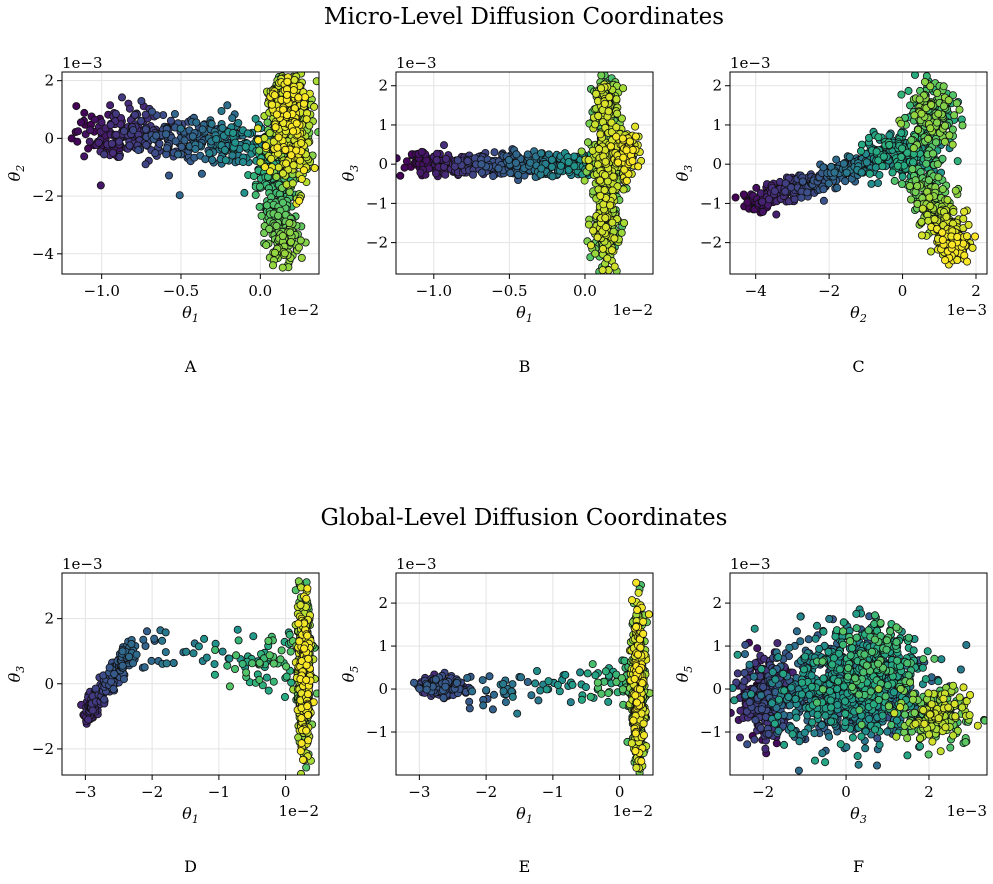 The width and height of the screenshot is (993, 884). Describe the element at coordinates (711, 203) in the screenshot. I see `y-tick-label: −1` at that location.